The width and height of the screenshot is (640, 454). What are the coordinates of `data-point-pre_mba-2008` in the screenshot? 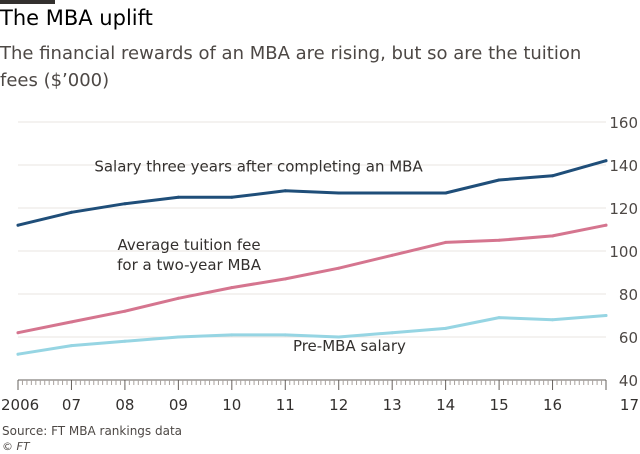 It's located at (125, 341).